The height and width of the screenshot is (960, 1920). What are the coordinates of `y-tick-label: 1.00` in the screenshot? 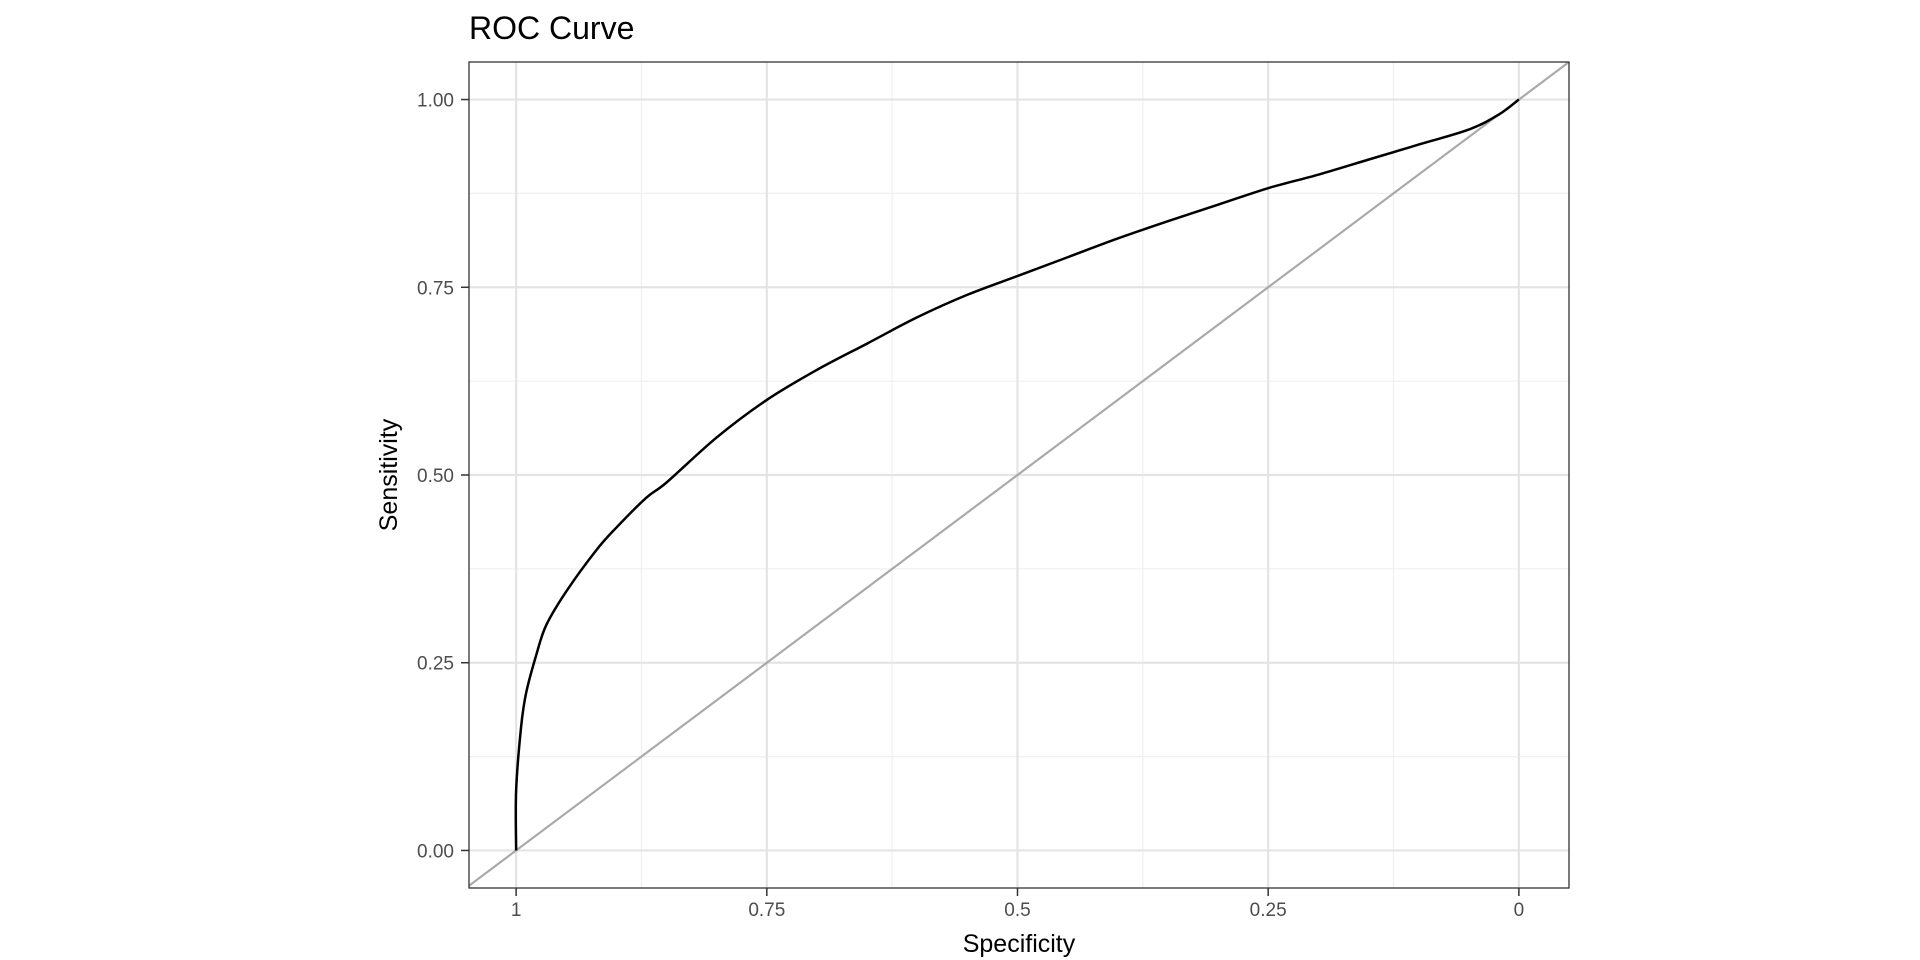 It's located at (435, 101).